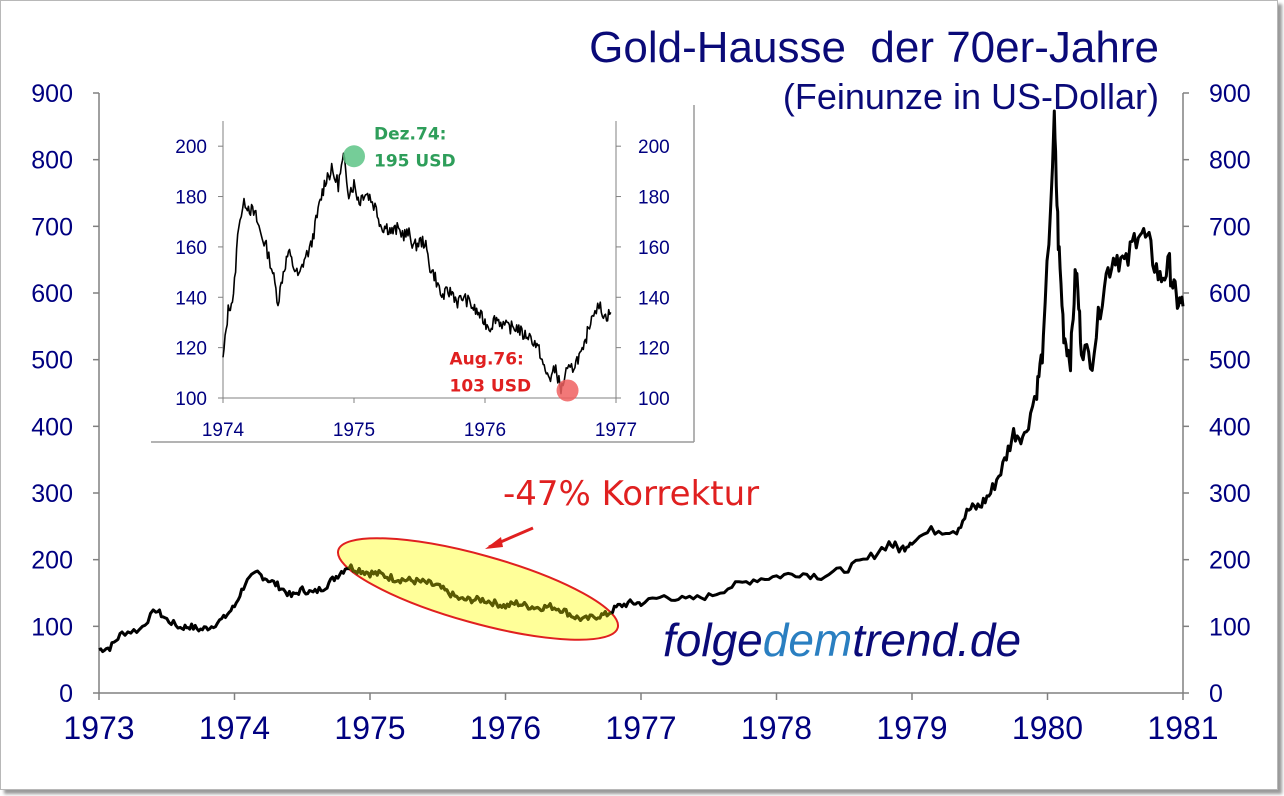 The height and width of the screenshot is (796, 1284). What do you see at coordinates (52, 561) in the screenshot?
I see `main-y-tick-label-left: 200` at bounding box center [52, 561].